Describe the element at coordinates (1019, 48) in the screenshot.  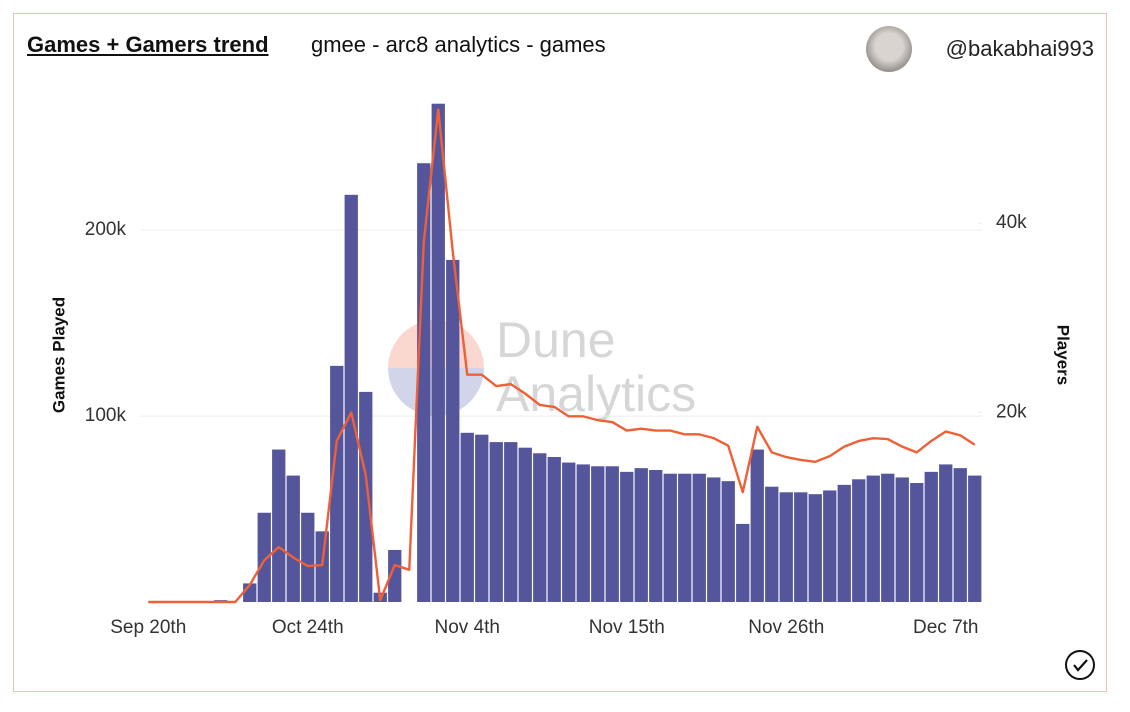
I see `user-name: @bakabhai993` at that location.